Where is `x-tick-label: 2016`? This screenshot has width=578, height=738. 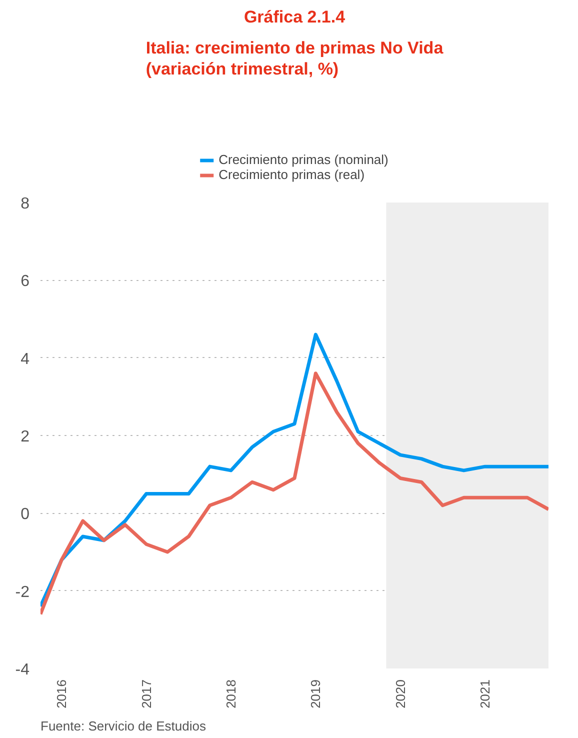
x-tick-label: 2016 is located at coordinates (62, 694).